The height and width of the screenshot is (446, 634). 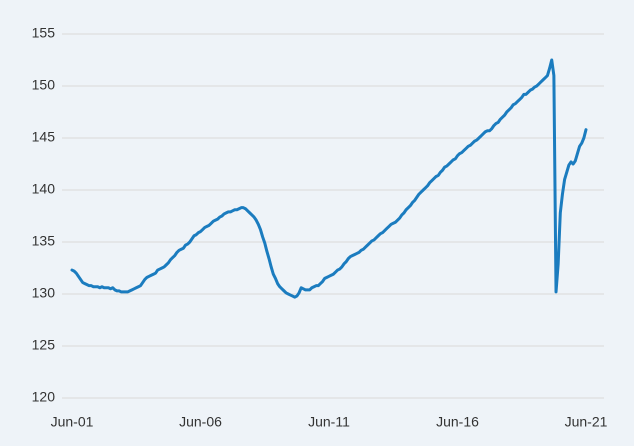 What do you see at coordinates (44, 189) in the screenshot?
I see `y-tick-label: 140` at bounding box center [44, 189].